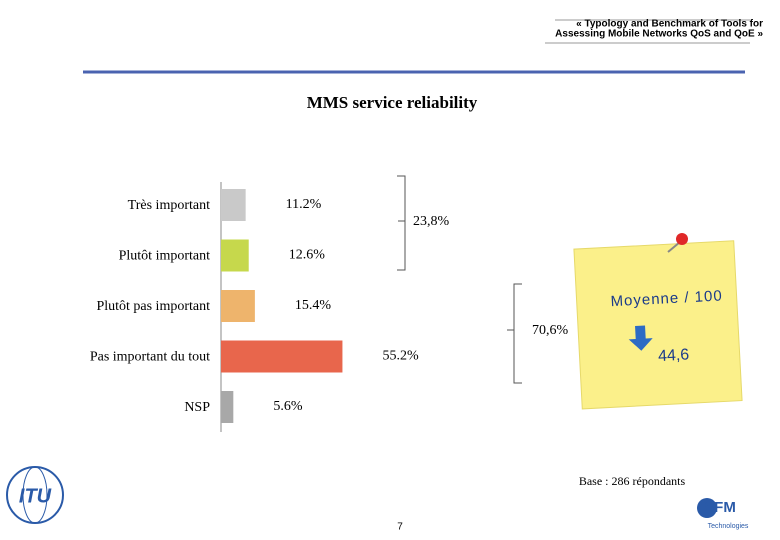  I want to click on page-number: 7, so click(400, 527).